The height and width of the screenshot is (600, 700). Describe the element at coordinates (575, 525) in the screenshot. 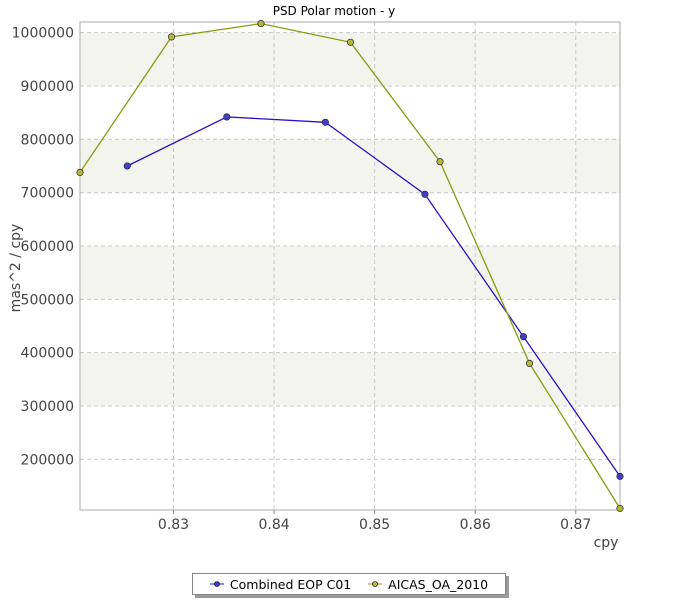

I see `x-tick-label: 0.87` at that location.